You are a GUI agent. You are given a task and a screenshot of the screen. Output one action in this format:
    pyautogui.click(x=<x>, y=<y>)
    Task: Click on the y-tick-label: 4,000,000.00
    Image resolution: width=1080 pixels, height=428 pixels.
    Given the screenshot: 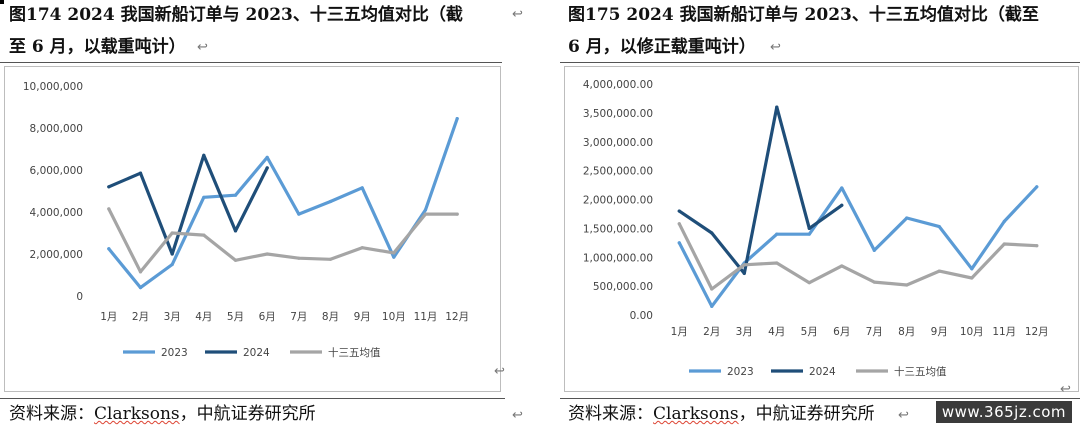 What is the action you would take?
    pyautogui.click(x=618, y=85)
    